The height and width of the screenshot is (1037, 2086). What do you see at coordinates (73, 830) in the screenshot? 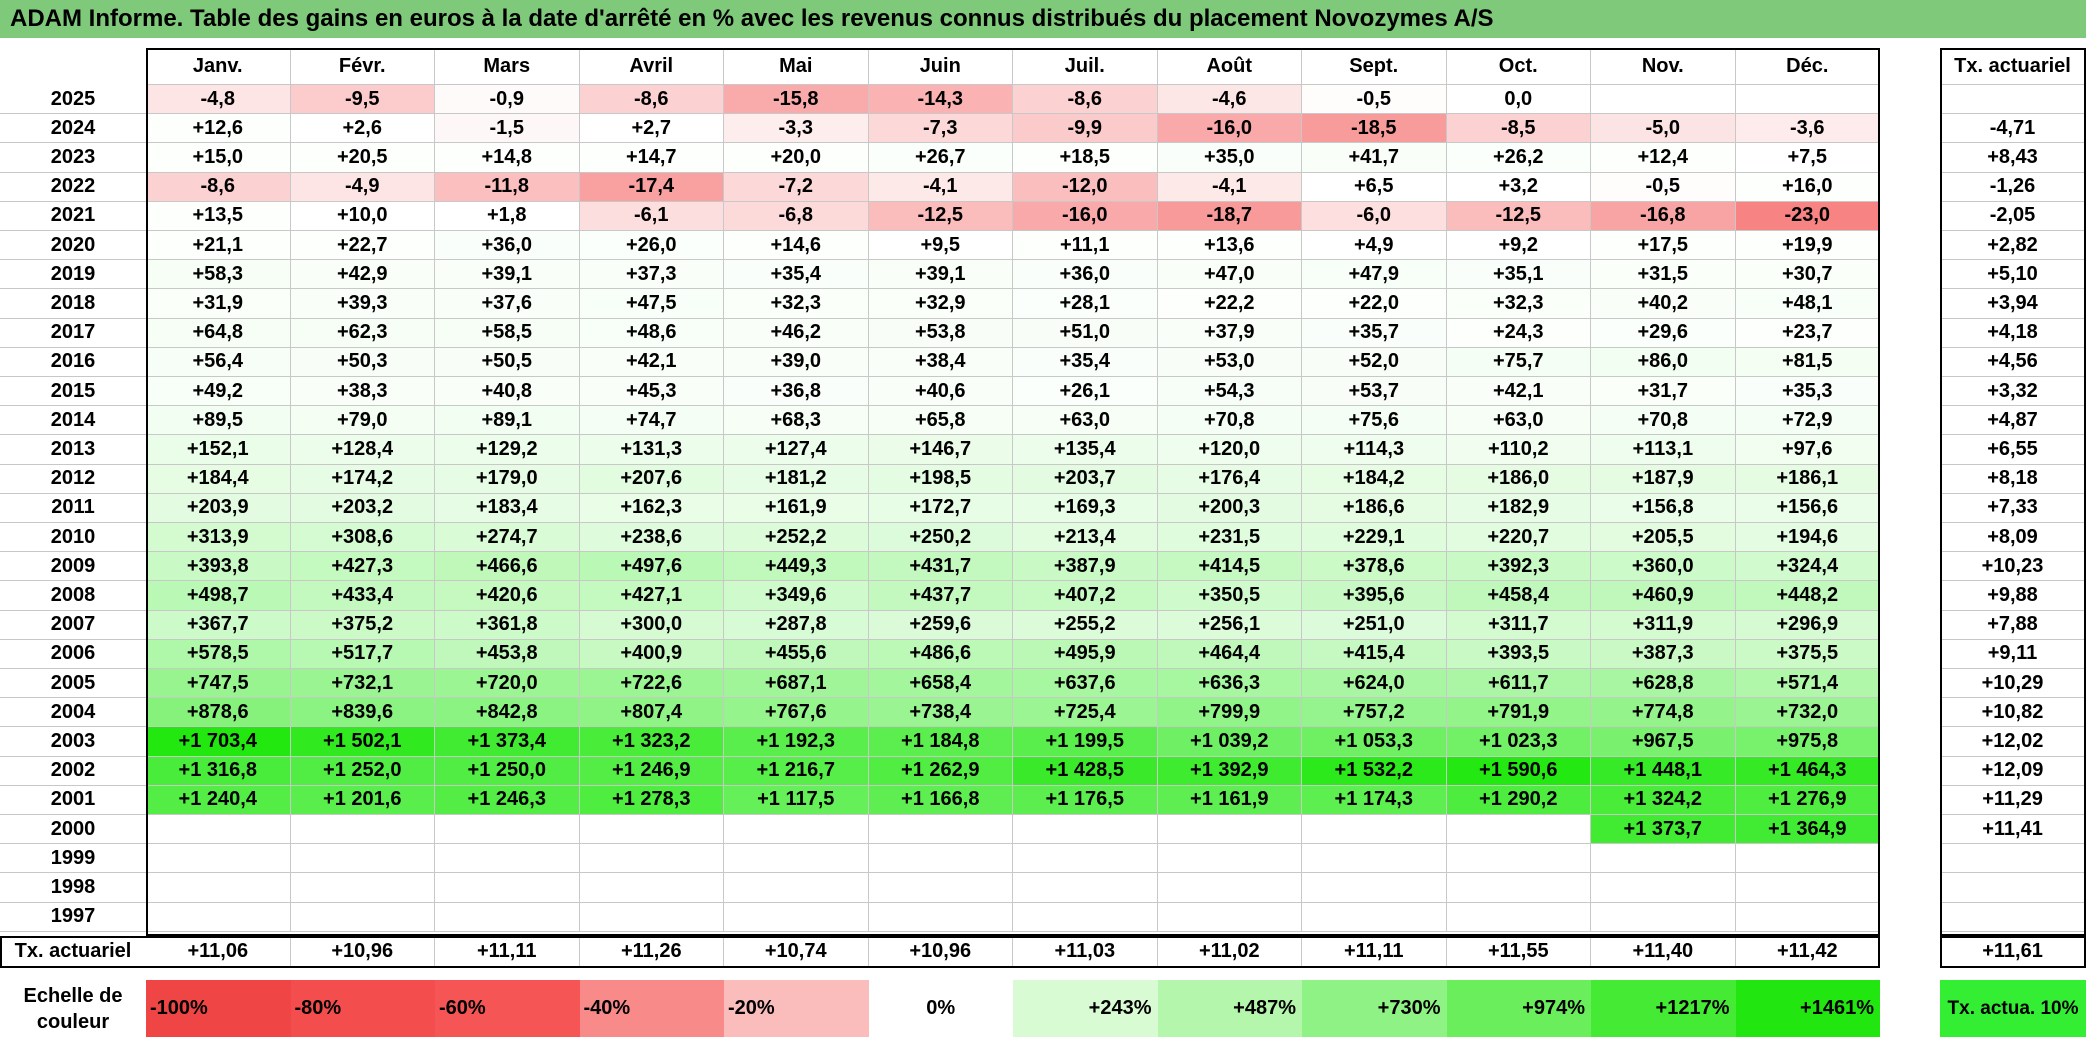
I see `year-label: 2000` at bounding box center [73, 830].